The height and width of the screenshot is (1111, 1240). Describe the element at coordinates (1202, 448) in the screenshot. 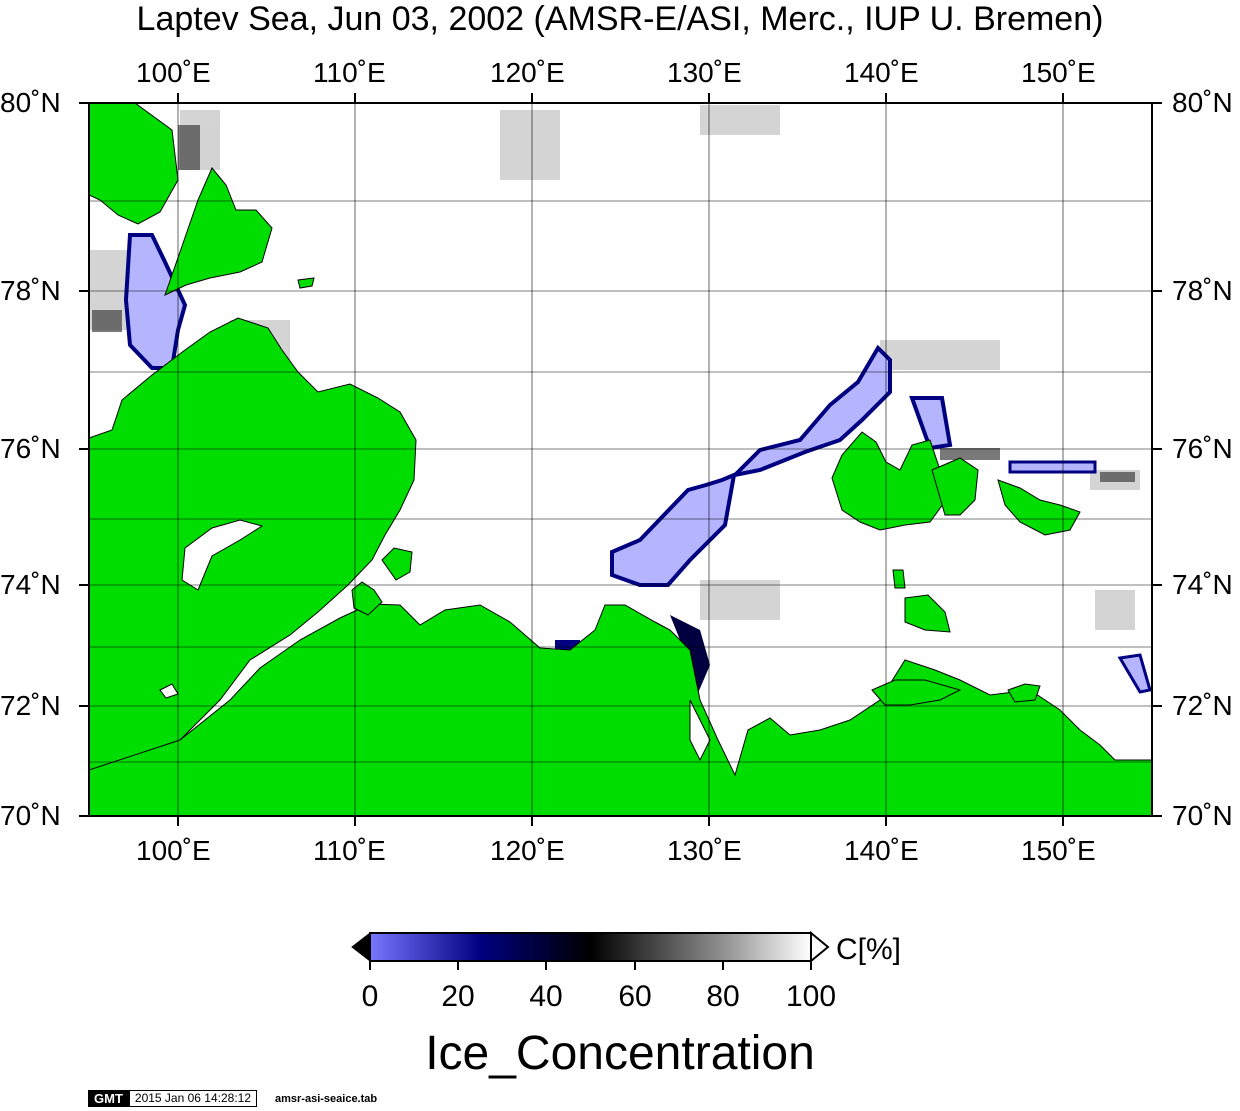

I see `lat-tick-right: 76˚N` at that location.